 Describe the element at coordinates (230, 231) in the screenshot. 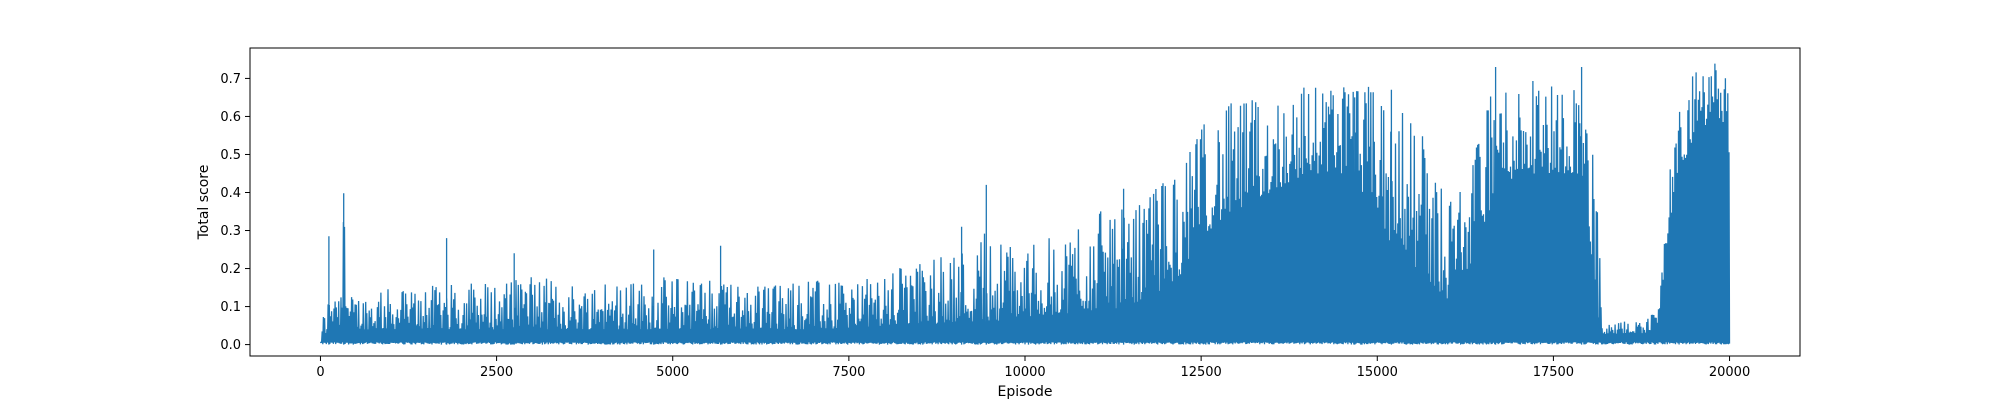

I see `y-tick-label: 0.3` at that location.